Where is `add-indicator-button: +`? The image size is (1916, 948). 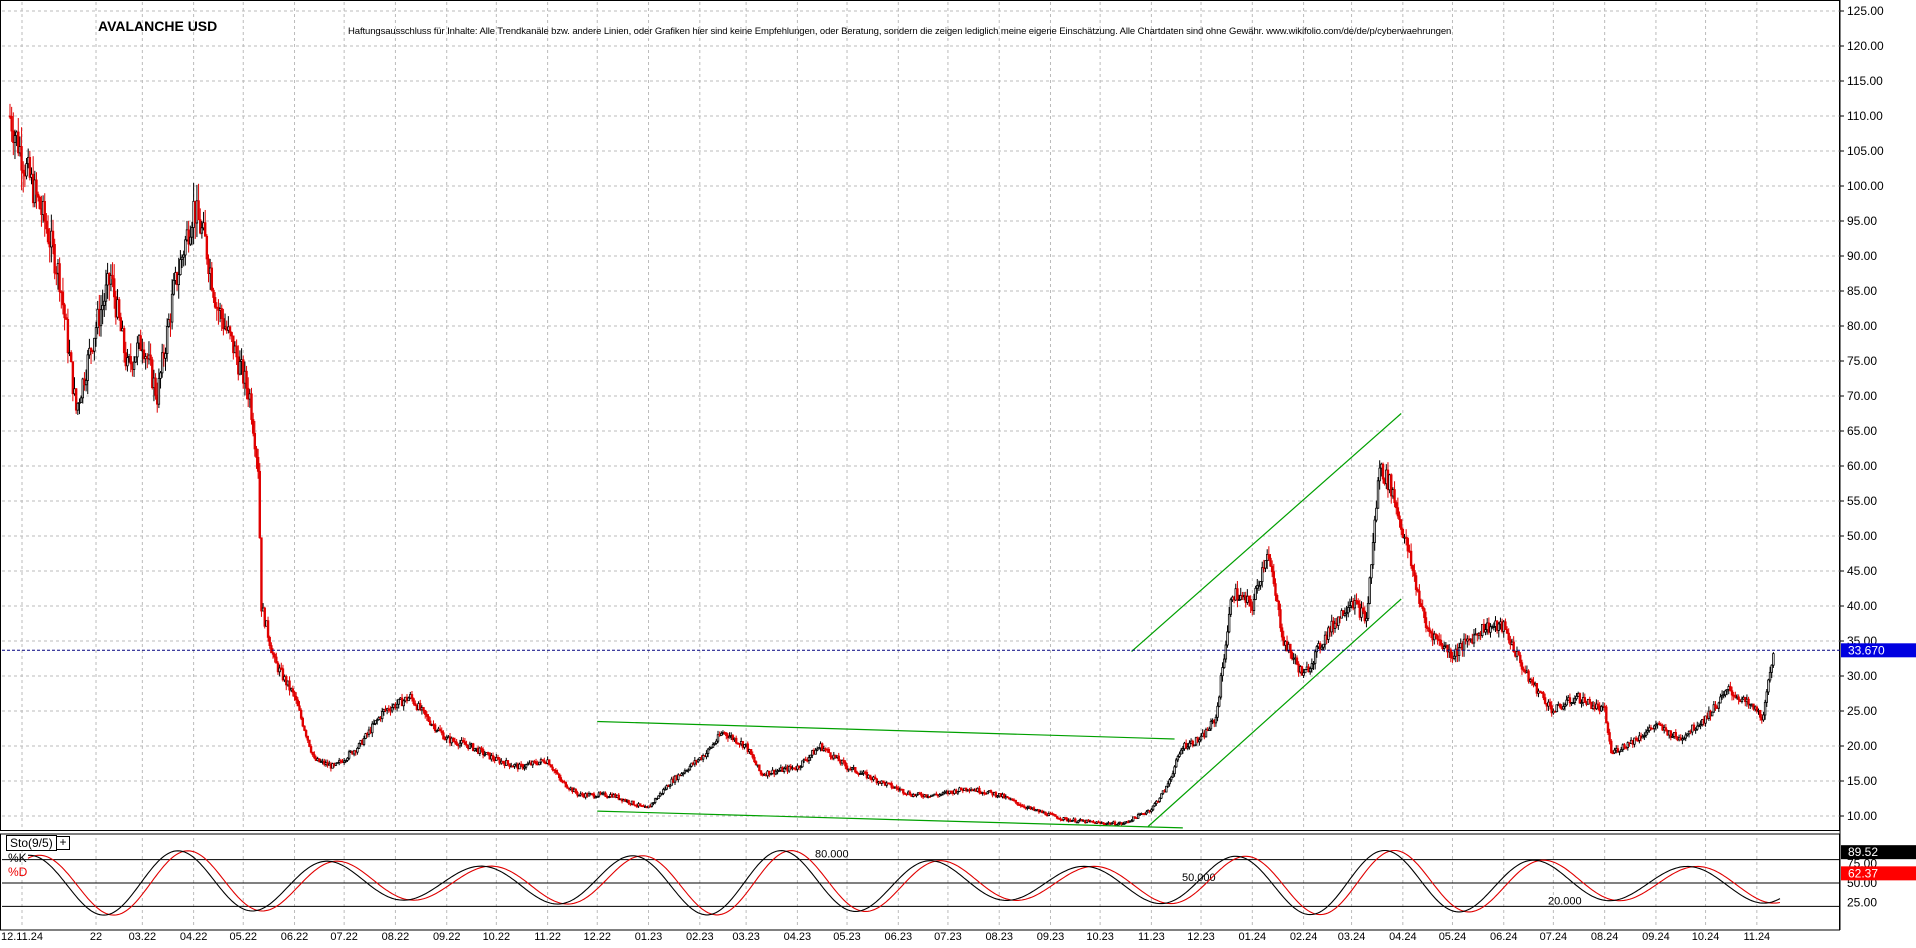
add-indicator-button: + is located at coordinates (63, 843).